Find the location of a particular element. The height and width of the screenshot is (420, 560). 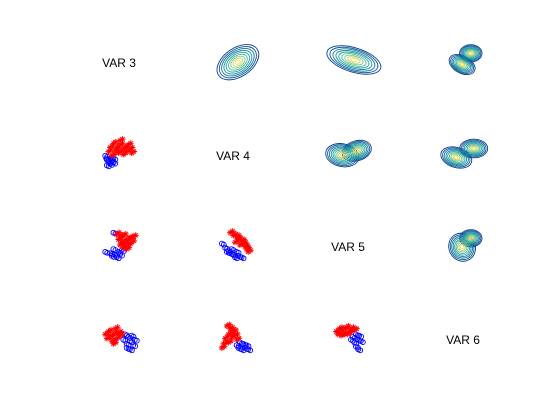

scatter-cell-r3-c1 is located at coordinates (236, 337).